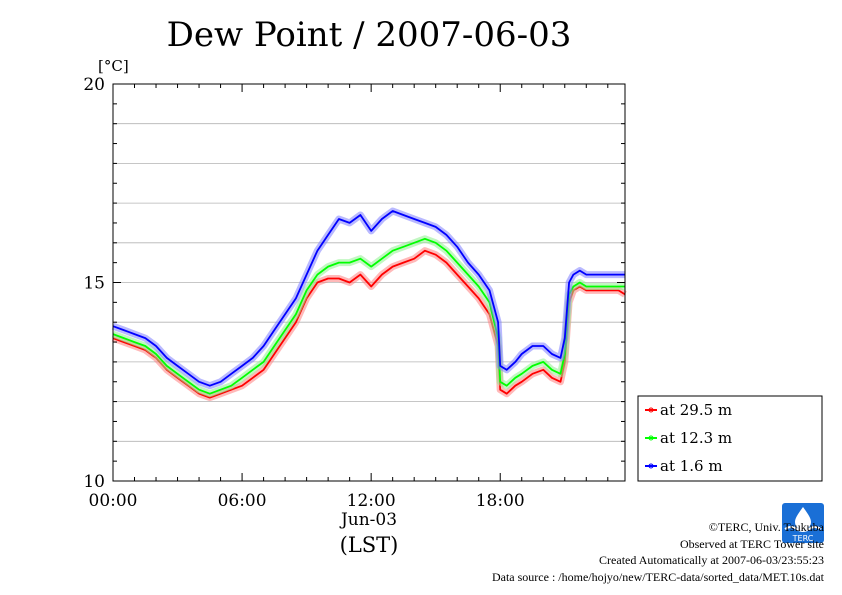 This screenshot has width=842, height=595. I want to click on y-tick-label: 20, so click(94, 85).